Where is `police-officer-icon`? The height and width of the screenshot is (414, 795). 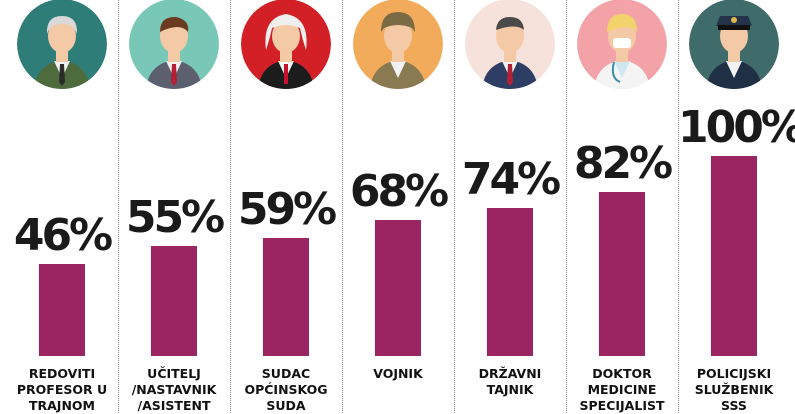 police-officer-icon is located at coordinates (734, 45).